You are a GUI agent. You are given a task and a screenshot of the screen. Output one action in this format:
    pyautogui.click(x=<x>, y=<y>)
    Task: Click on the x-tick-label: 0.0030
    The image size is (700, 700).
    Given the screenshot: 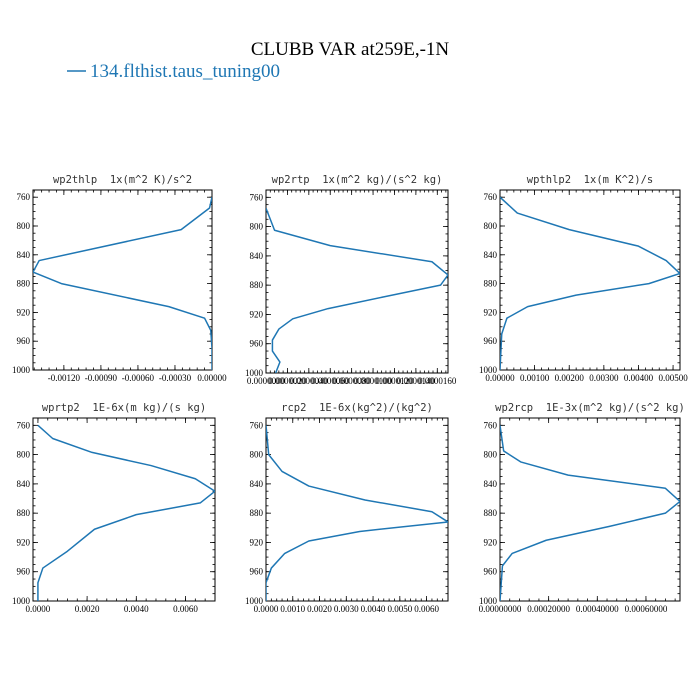 What is the action you would take?
    pyautogui.click(x=346, y=609)
    